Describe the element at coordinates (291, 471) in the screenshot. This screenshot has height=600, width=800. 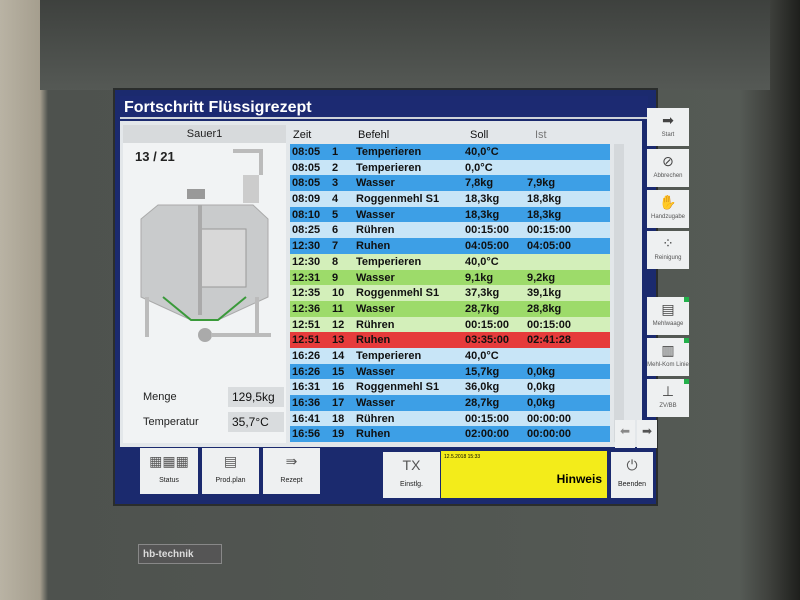
I see `rezept-button: ⇛ Rezept` at that location.